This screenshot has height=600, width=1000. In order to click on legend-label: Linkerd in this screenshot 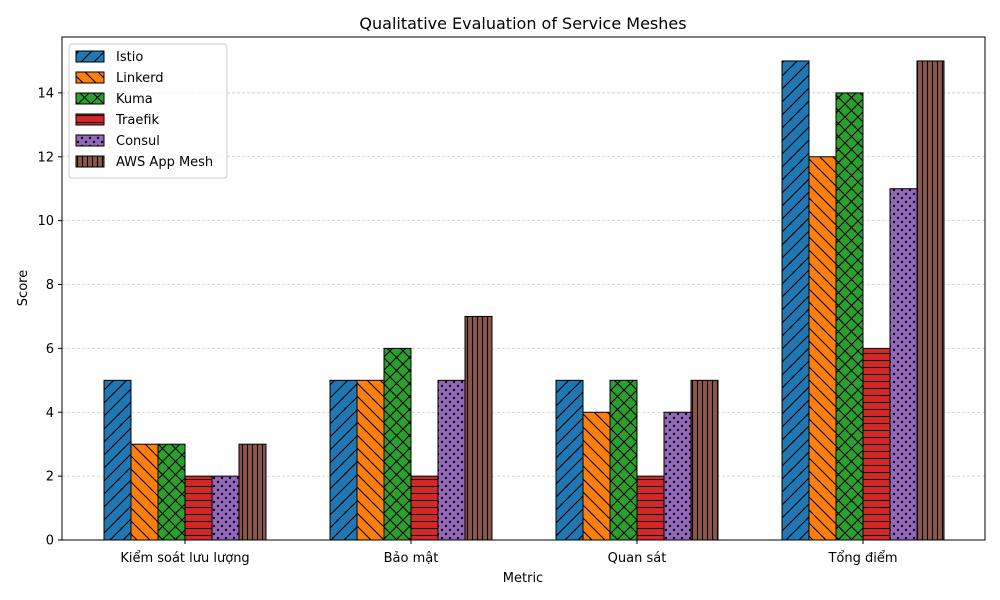, I will do `click(140, 78)`.